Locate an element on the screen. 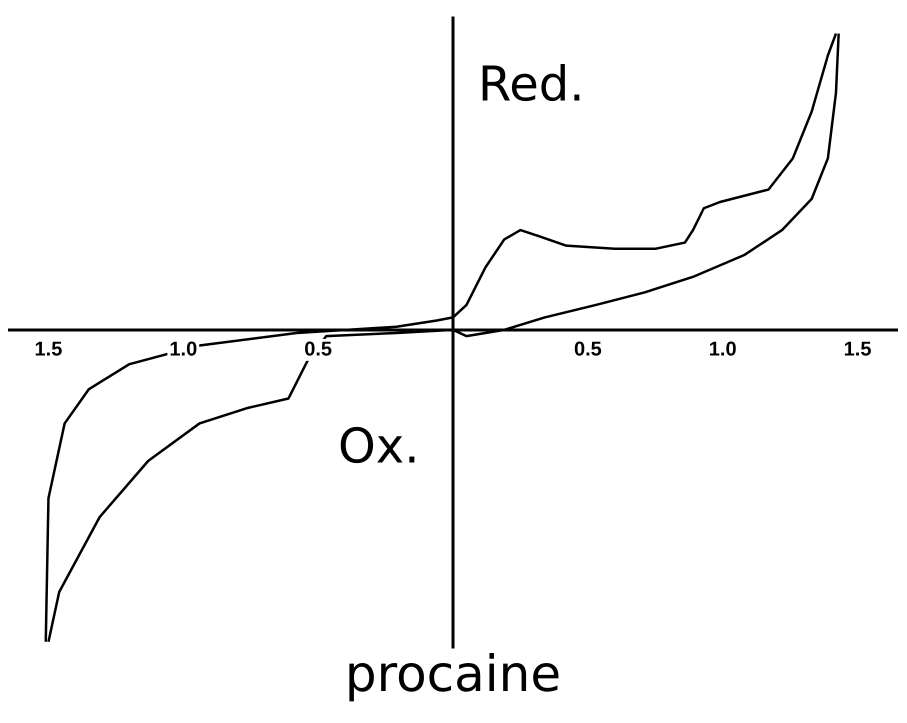 The width and height of the screenshot is (907, 723). annotation: Ox. is located at coordinates (379, 446).